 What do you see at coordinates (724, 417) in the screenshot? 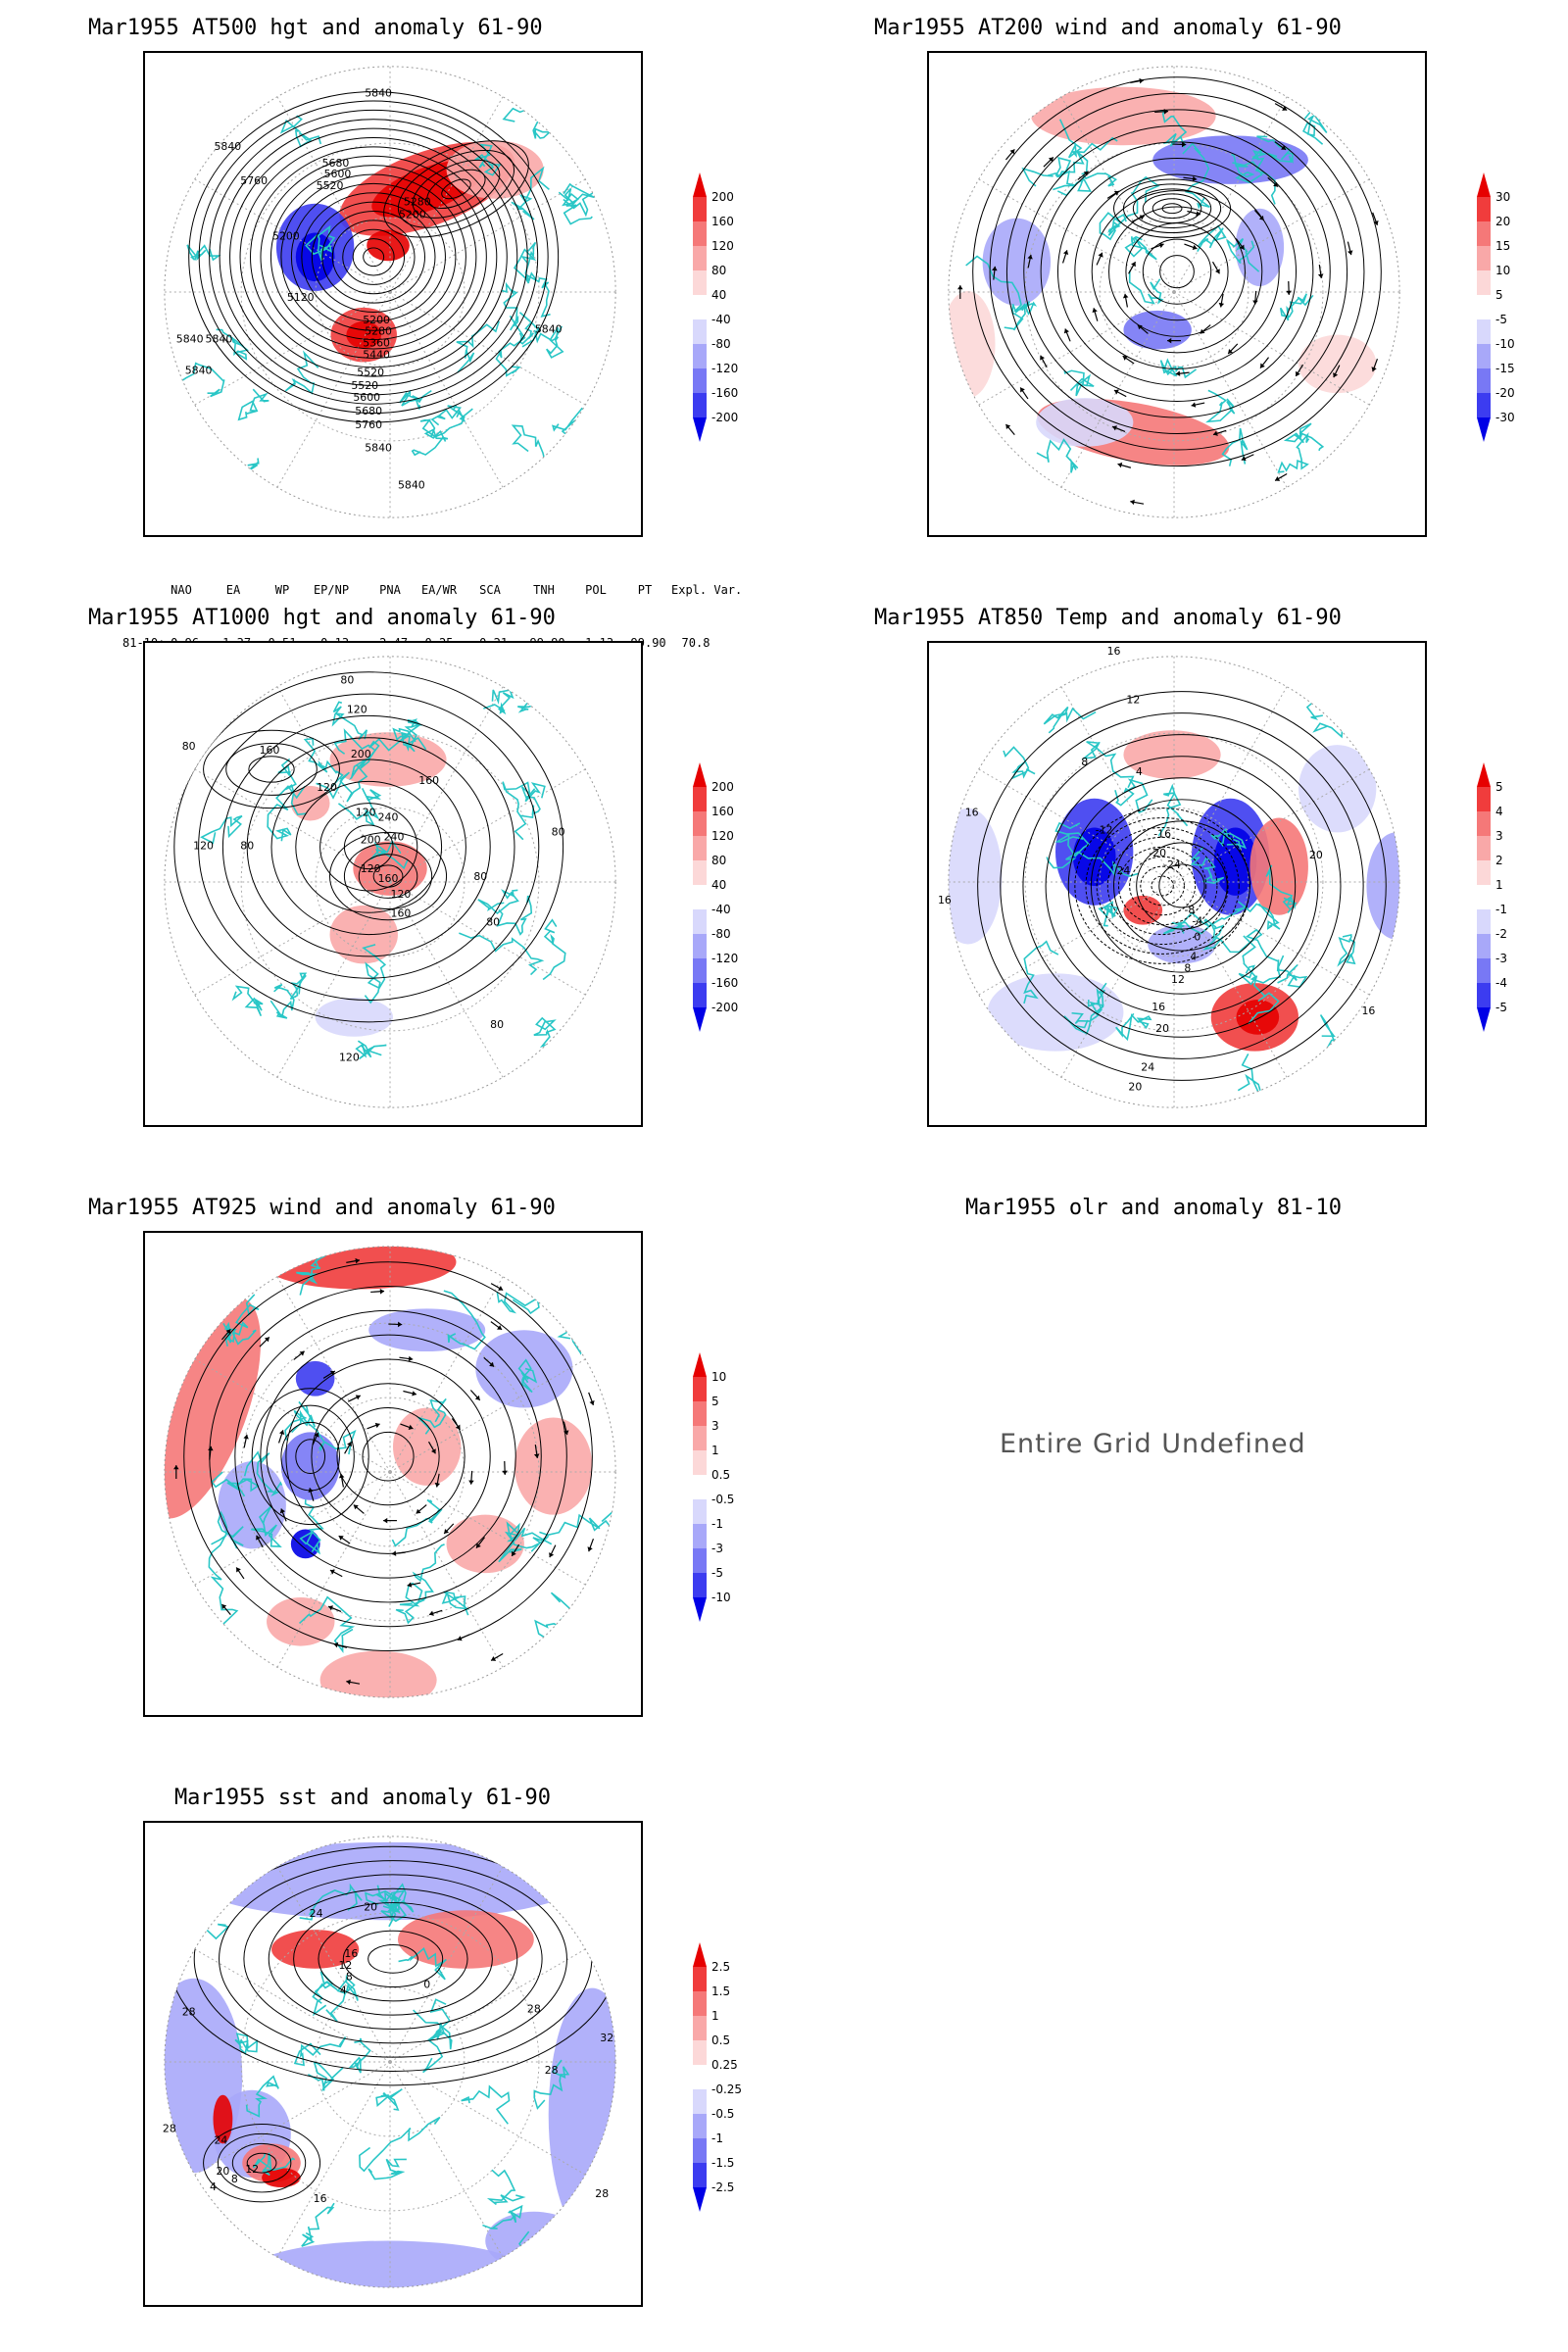
I see `colorbar-label: -200` at bounding box center [724, 417].